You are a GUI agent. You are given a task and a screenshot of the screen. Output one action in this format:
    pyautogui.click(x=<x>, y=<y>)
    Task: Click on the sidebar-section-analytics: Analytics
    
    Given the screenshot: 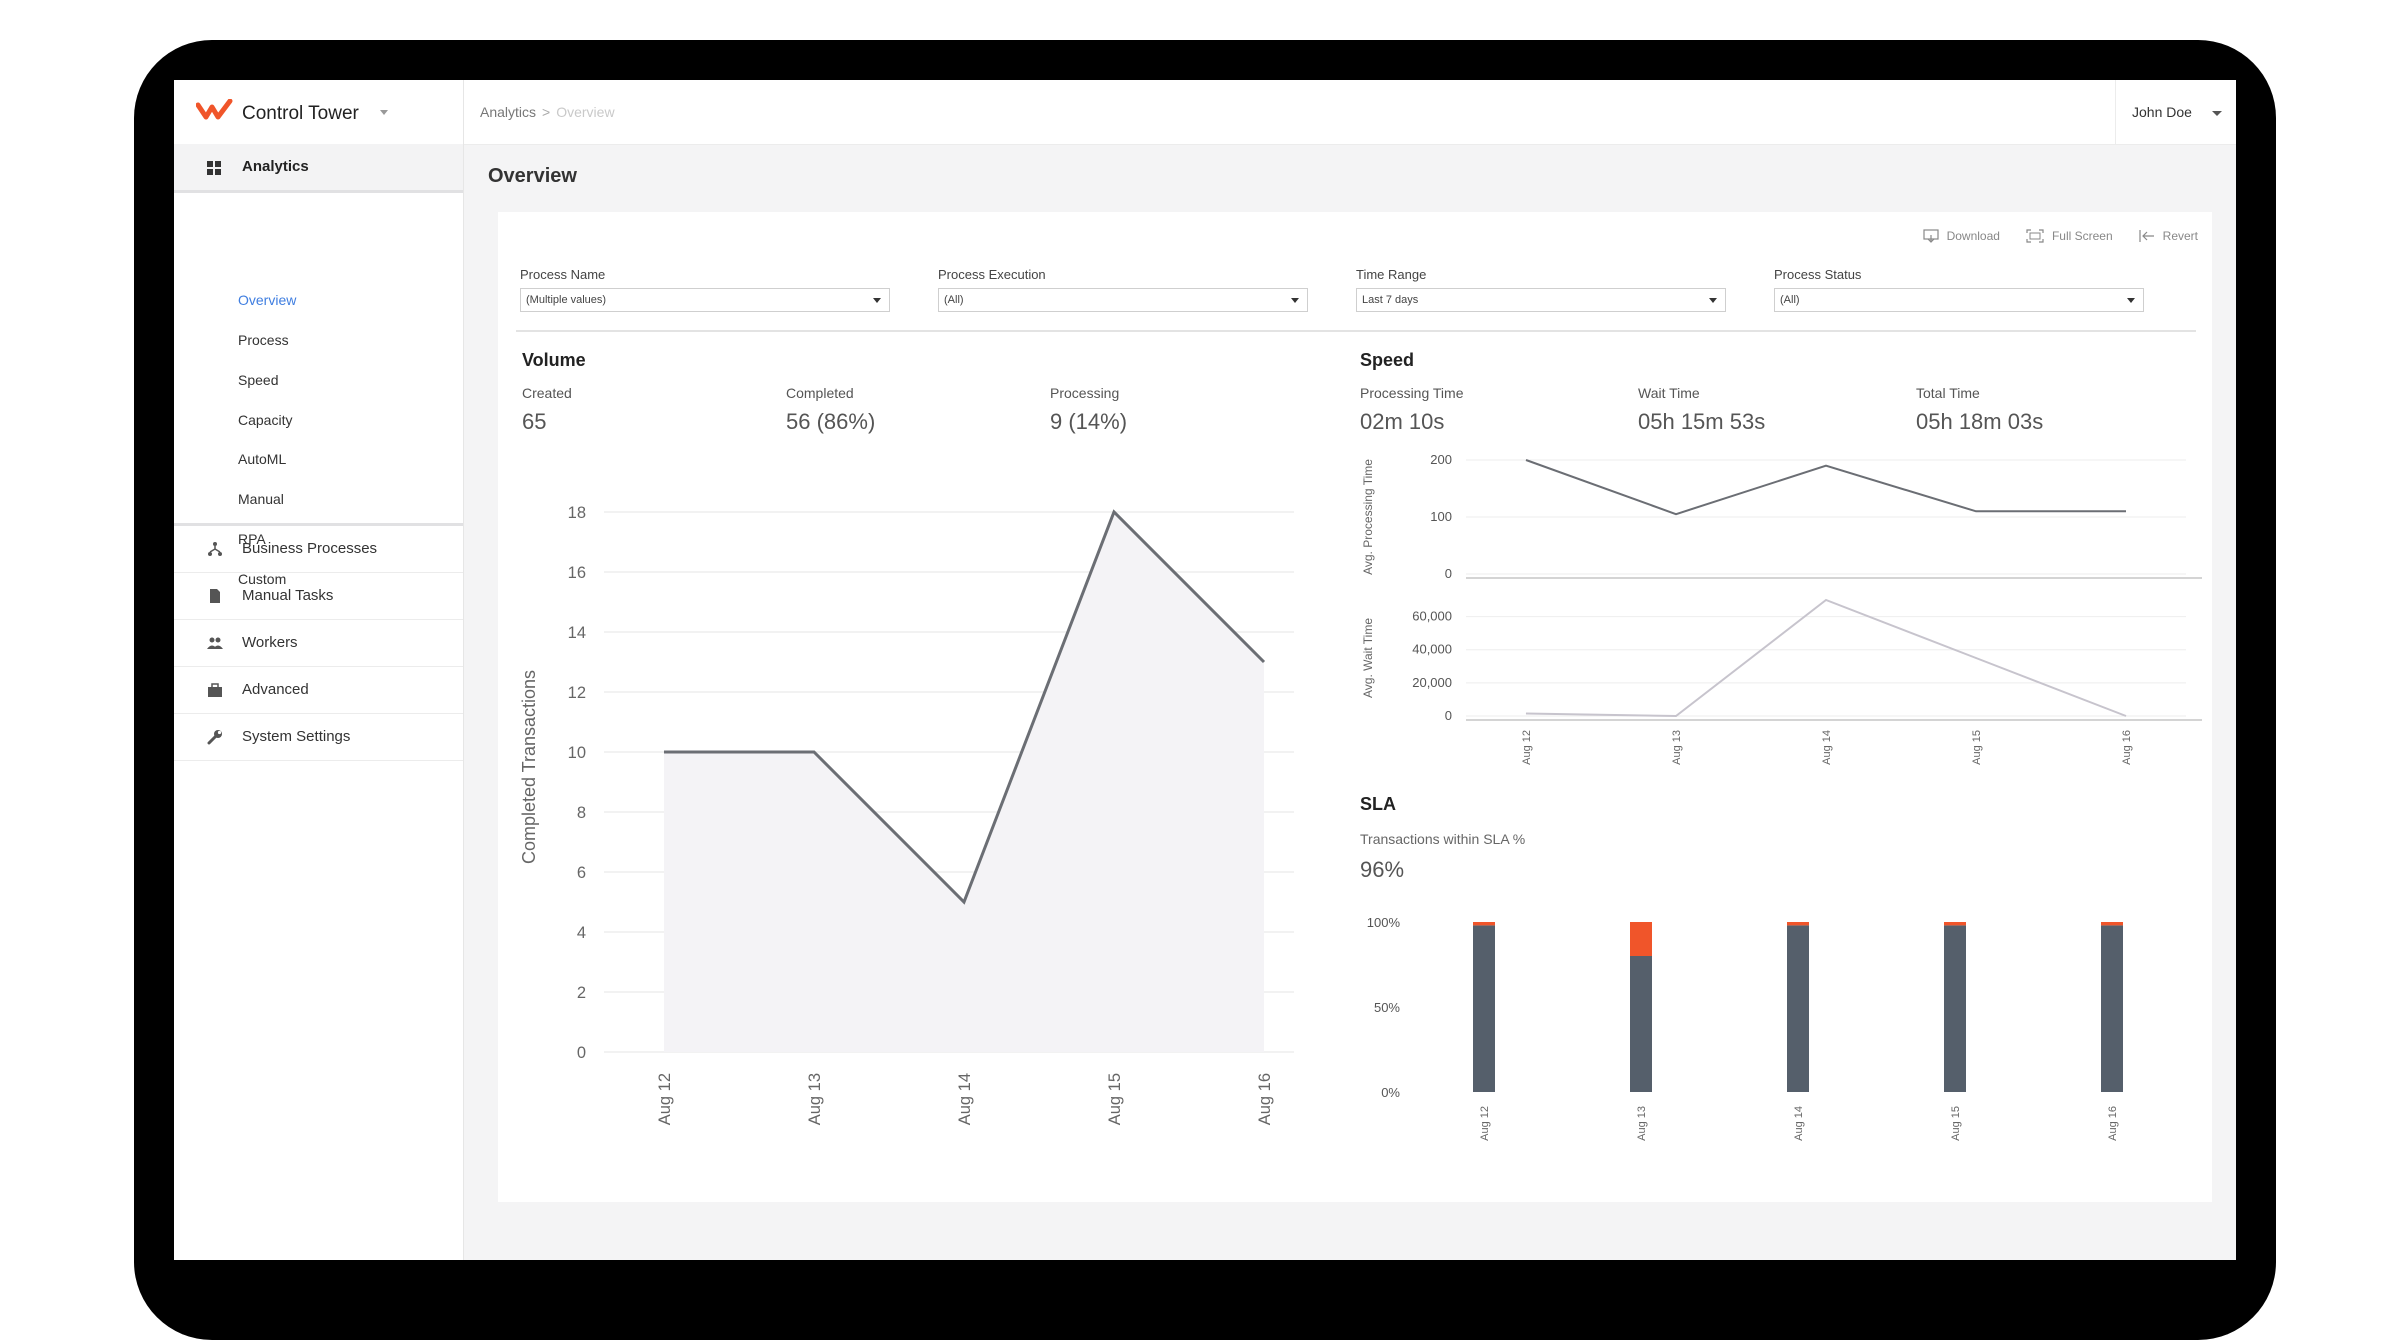 What is the action you would take?
    pyautogui.click(x=318, y=168)
    